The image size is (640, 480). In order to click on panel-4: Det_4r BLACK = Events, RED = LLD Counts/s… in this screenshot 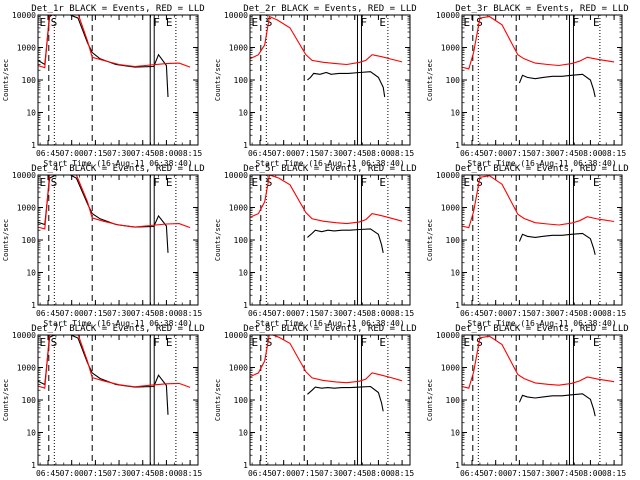, I will do `click(103, 246)`.